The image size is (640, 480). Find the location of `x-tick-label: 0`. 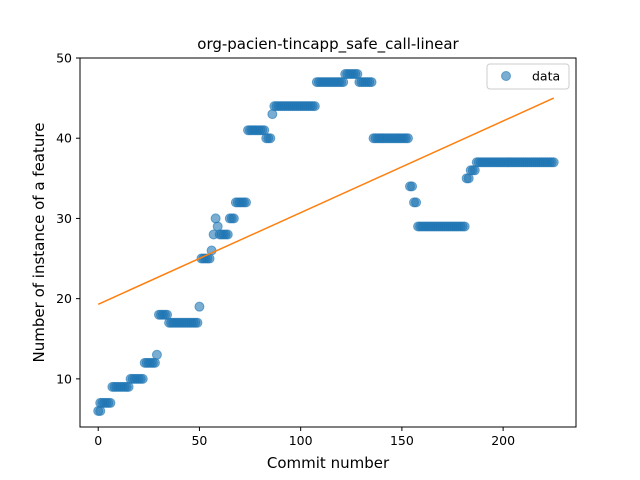

x-tick-label: 0 is located at coordinates (98, 440).